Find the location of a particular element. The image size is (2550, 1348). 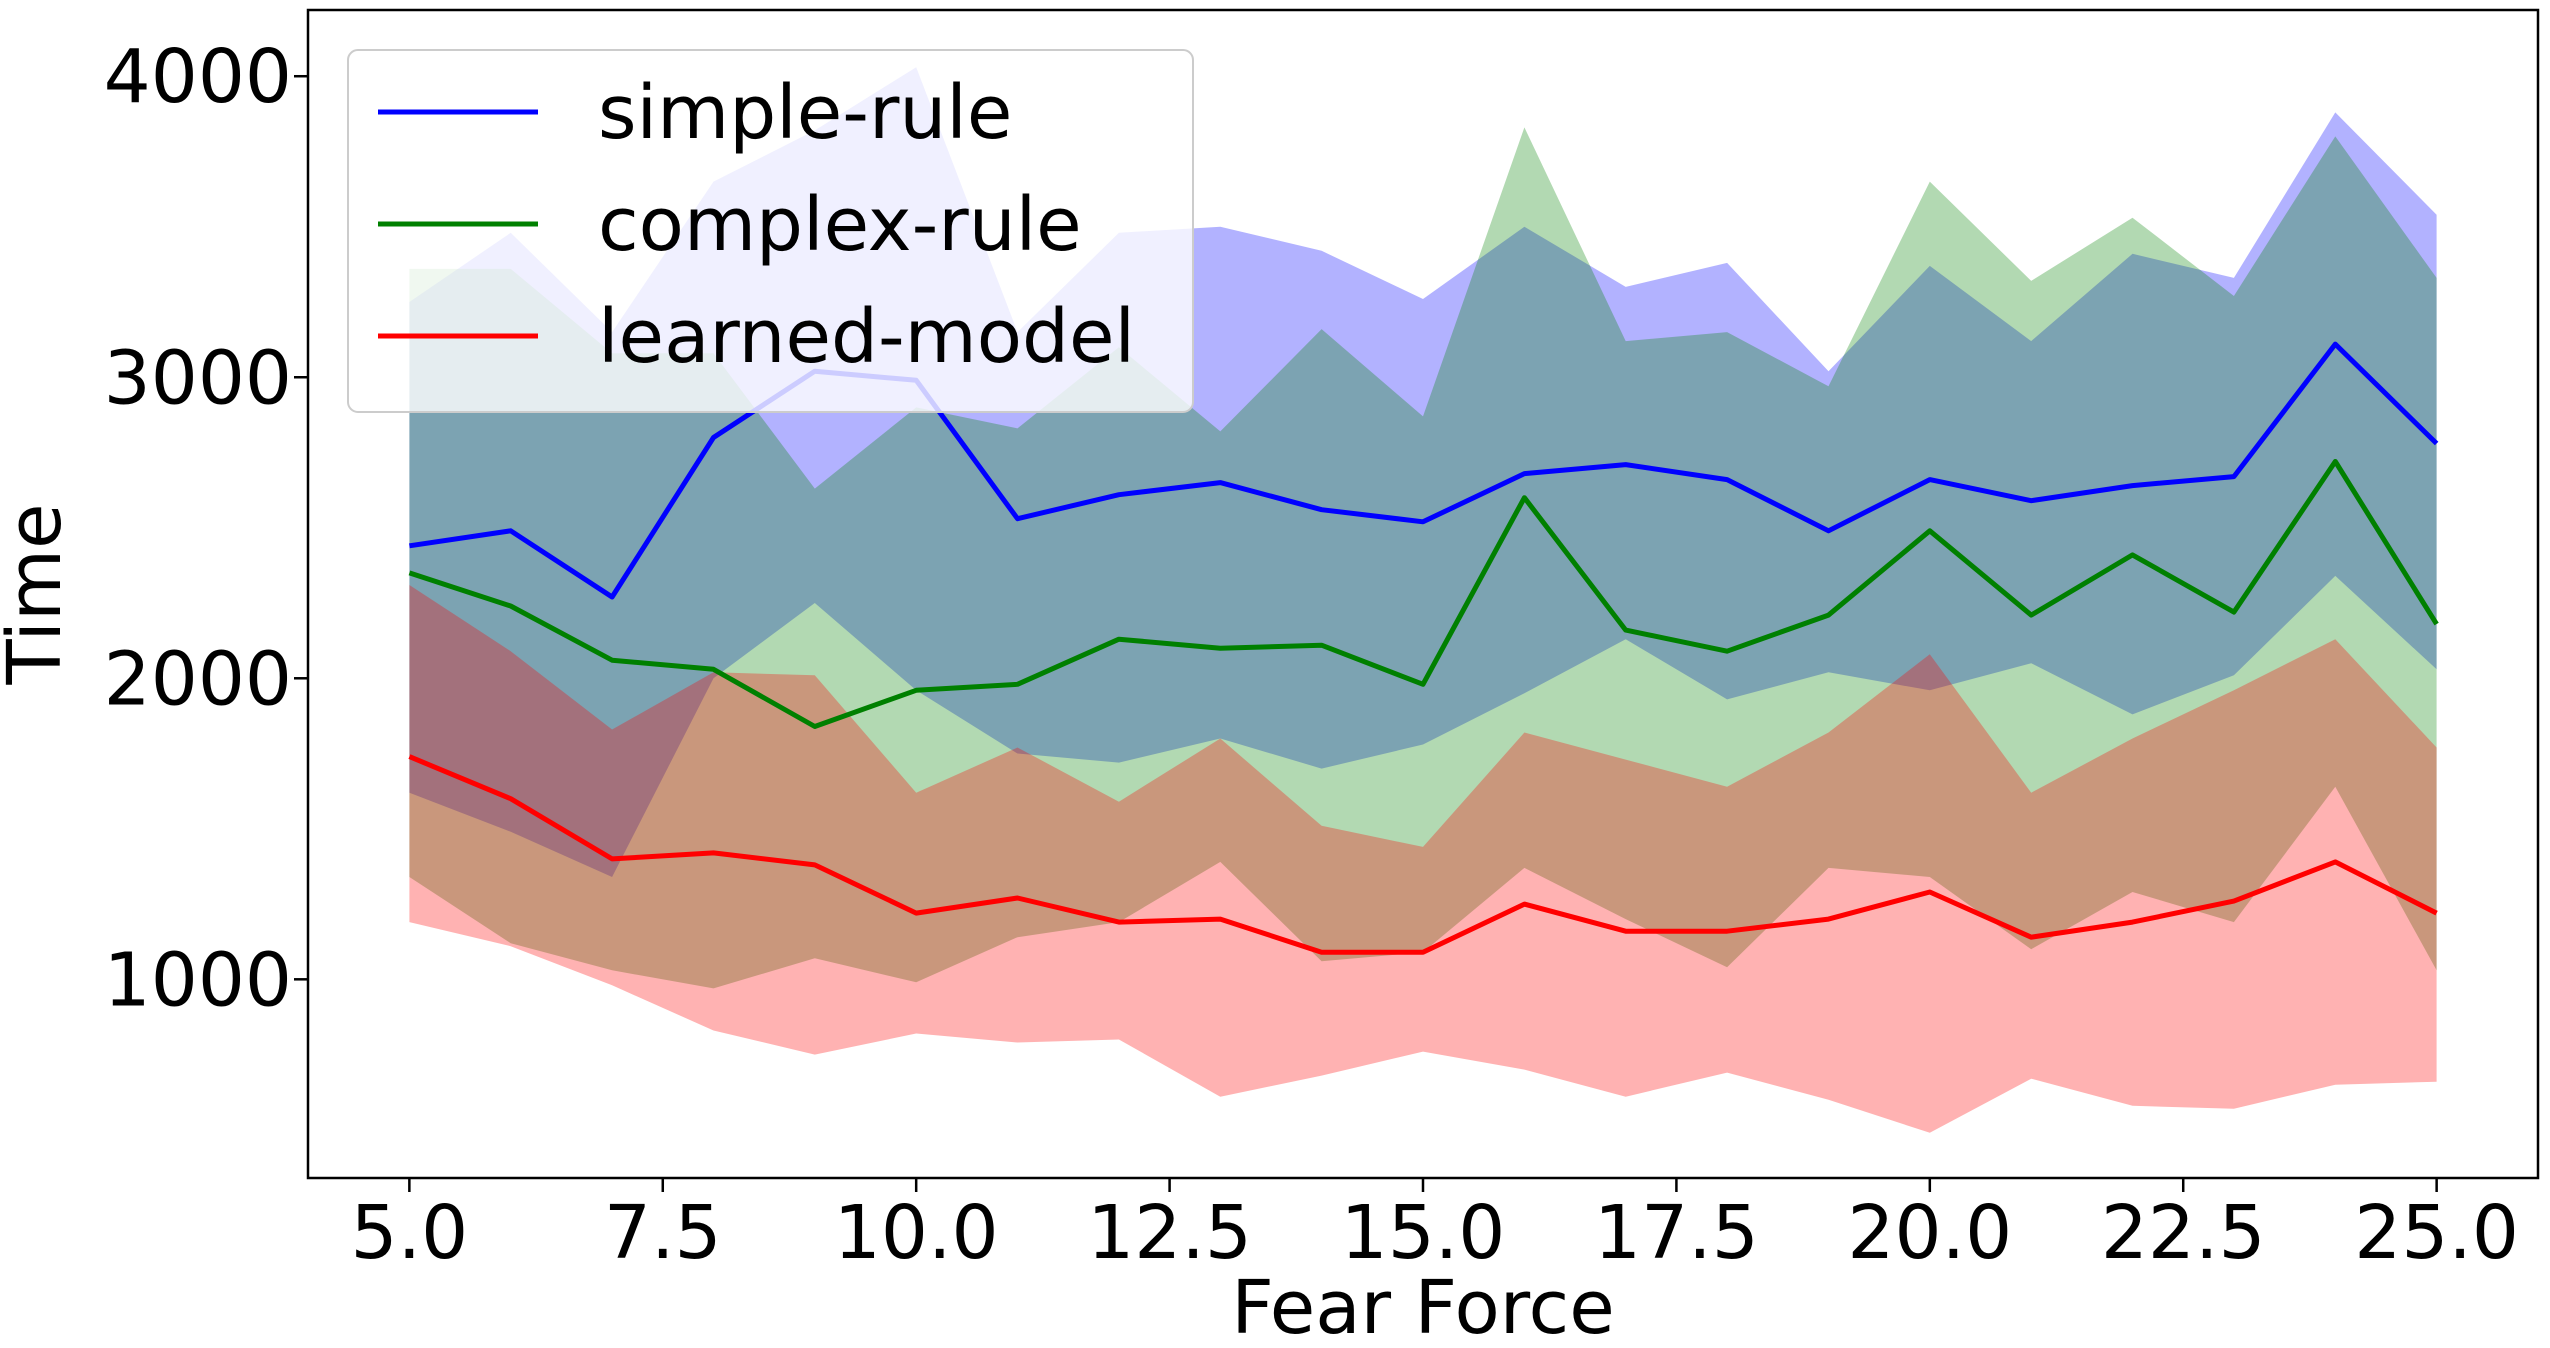

legend: simple-rule complex-rule learned-model is located at coordinates (770, 231).